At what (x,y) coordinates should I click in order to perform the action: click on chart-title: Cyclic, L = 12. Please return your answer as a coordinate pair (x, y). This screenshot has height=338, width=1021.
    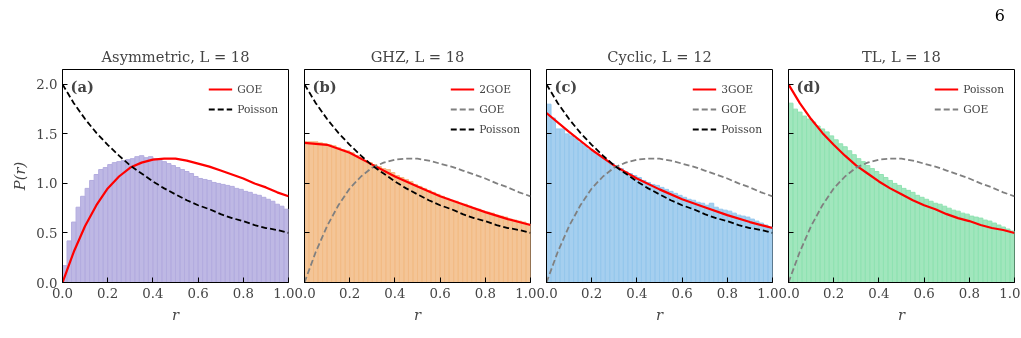
    Looking at the image, I should click on (659, 56).